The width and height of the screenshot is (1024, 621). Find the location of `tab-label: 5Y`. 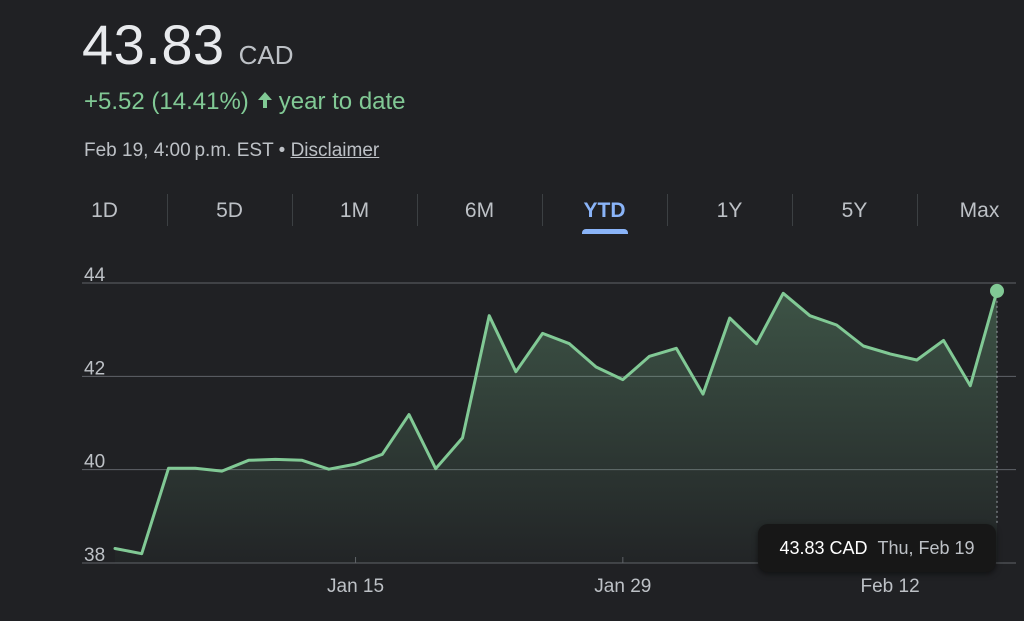

tab-label: 5Y is located at coordinates (854, 210).